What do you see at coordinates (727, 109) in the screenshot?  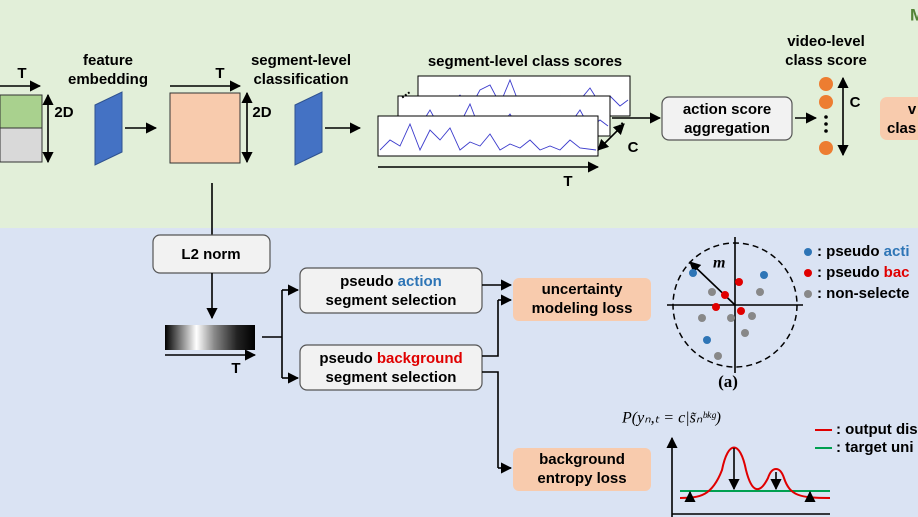 I see `label: action score` at bounding box center [727, 109].